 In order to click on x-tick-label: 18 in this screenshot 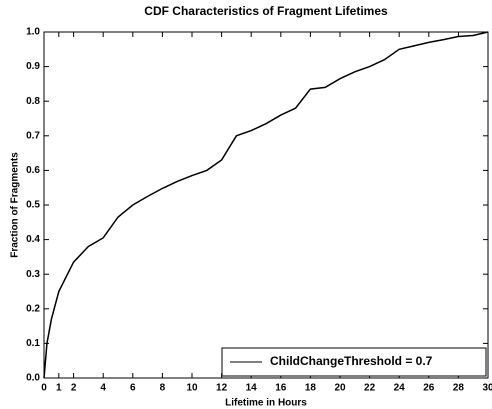, I will do `click(311, 388)`.